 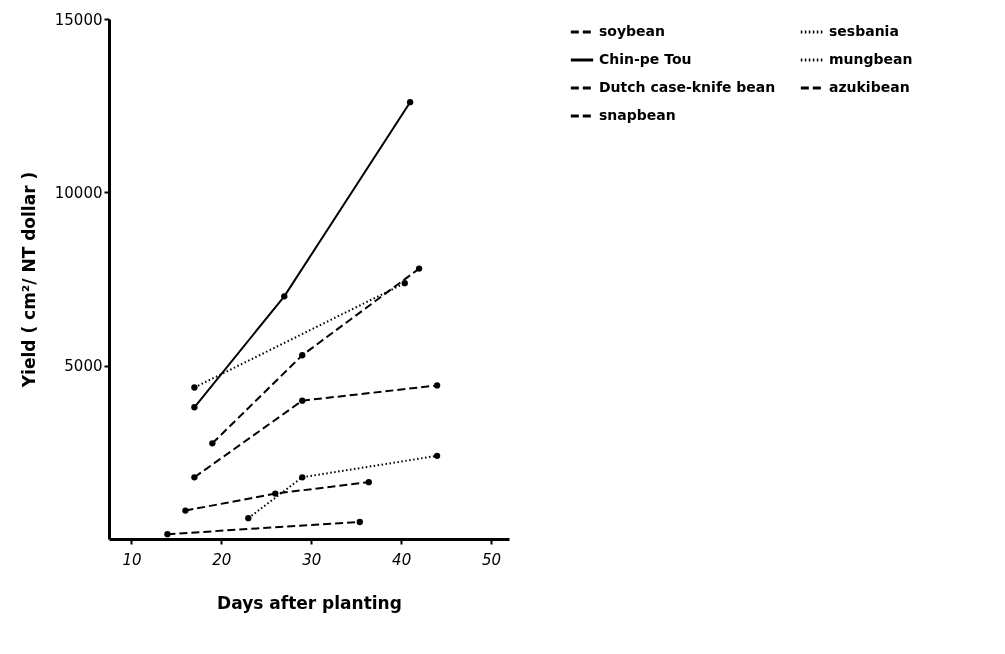 I want to click on legend-label: mungbean, so click(x=871, y=59).